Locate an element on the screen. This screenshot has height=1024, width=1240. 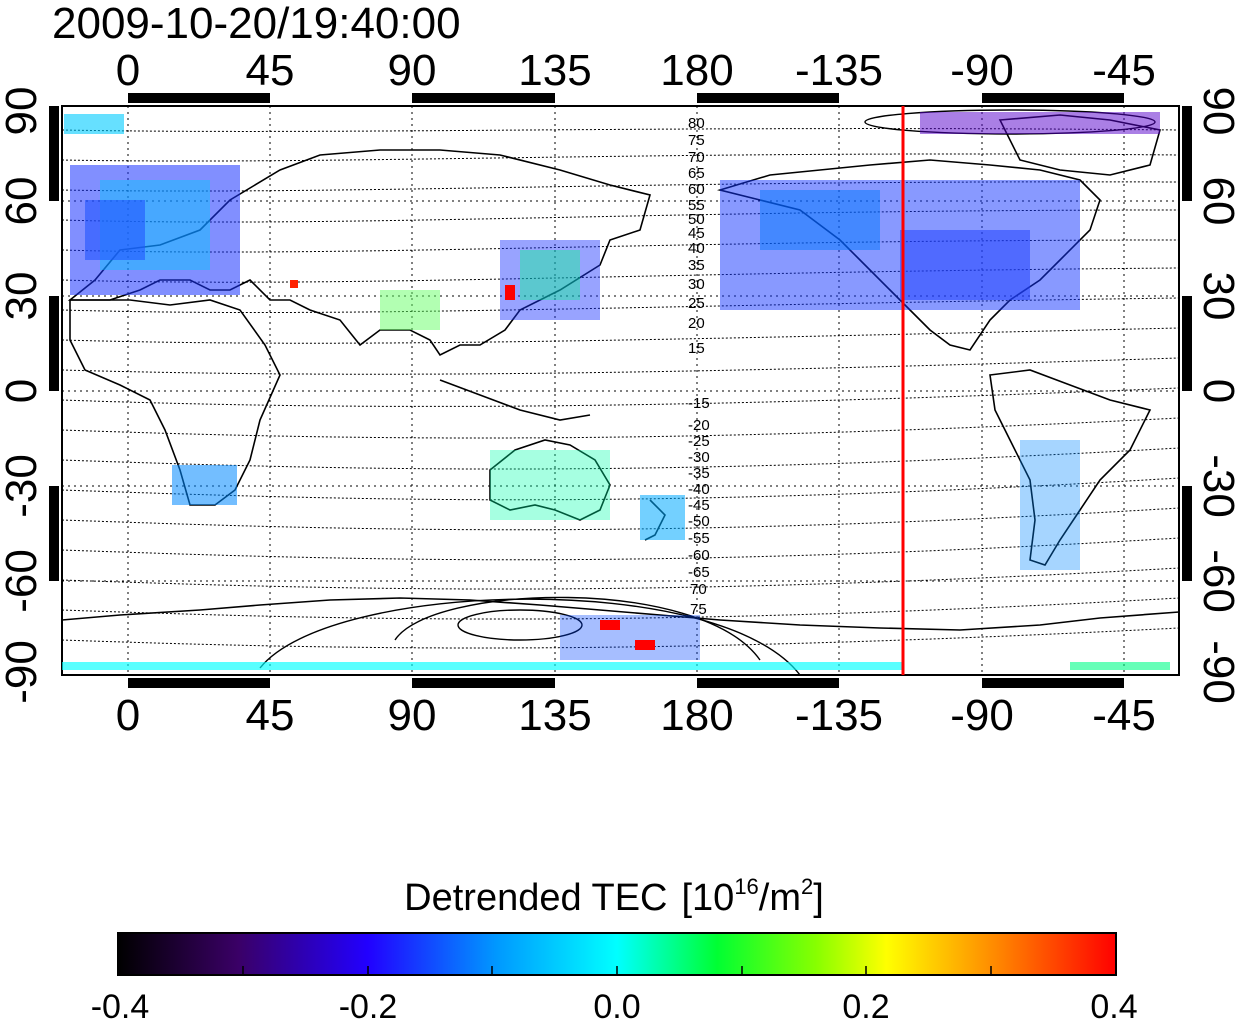
contour-label: 45 is located at coordinates (696, 233).